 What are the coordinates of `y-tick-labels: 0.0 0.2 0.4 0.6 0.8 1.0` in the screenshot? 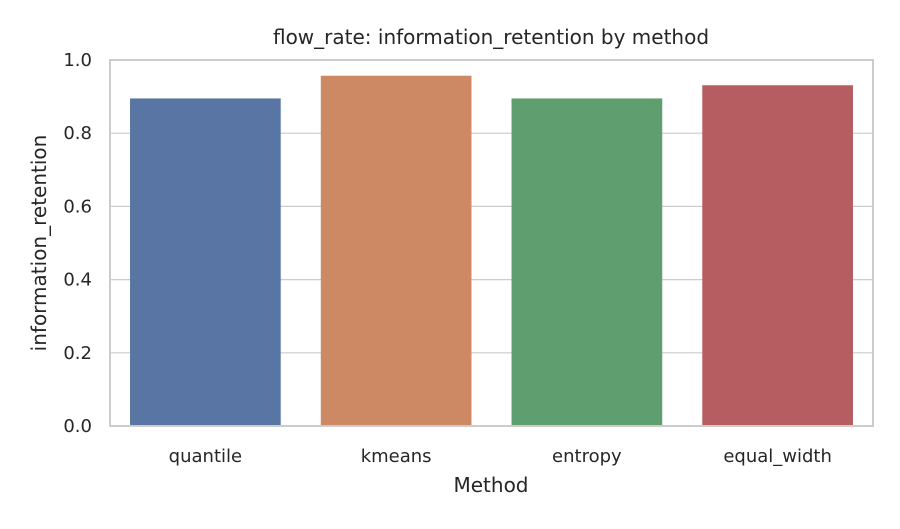 It's located at (77, 243).